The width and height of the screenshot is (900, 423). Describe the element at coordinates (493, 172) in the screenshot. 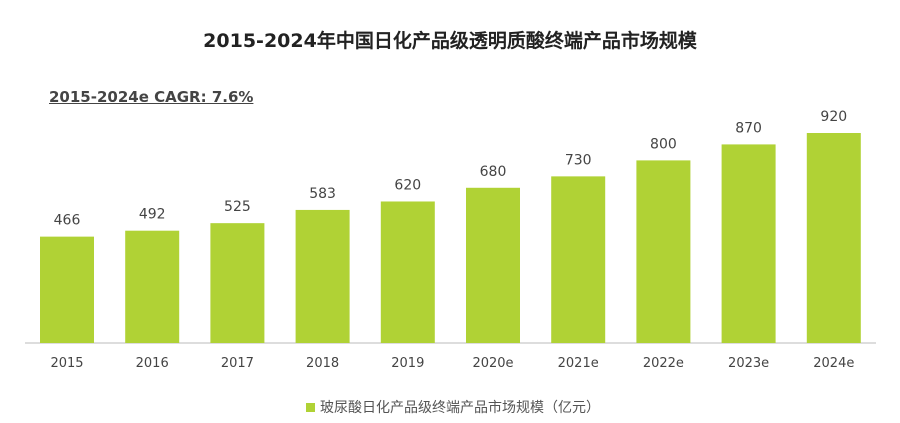

I see `data-label-2020e: 680` at that location.